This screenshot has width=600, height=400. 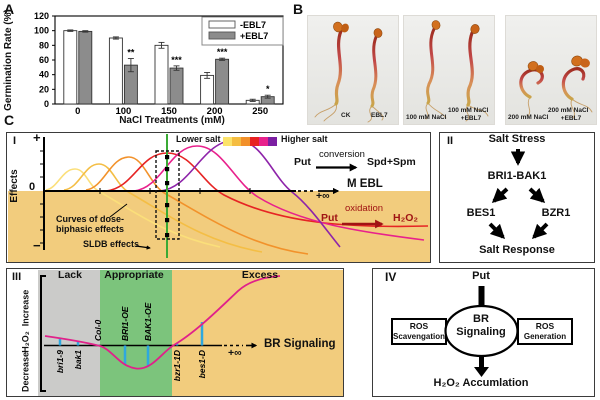 What do you see at coordinates (9, 120) in the screenshot?
I see `panel-c-label: C` at bounding box center [9, 120].